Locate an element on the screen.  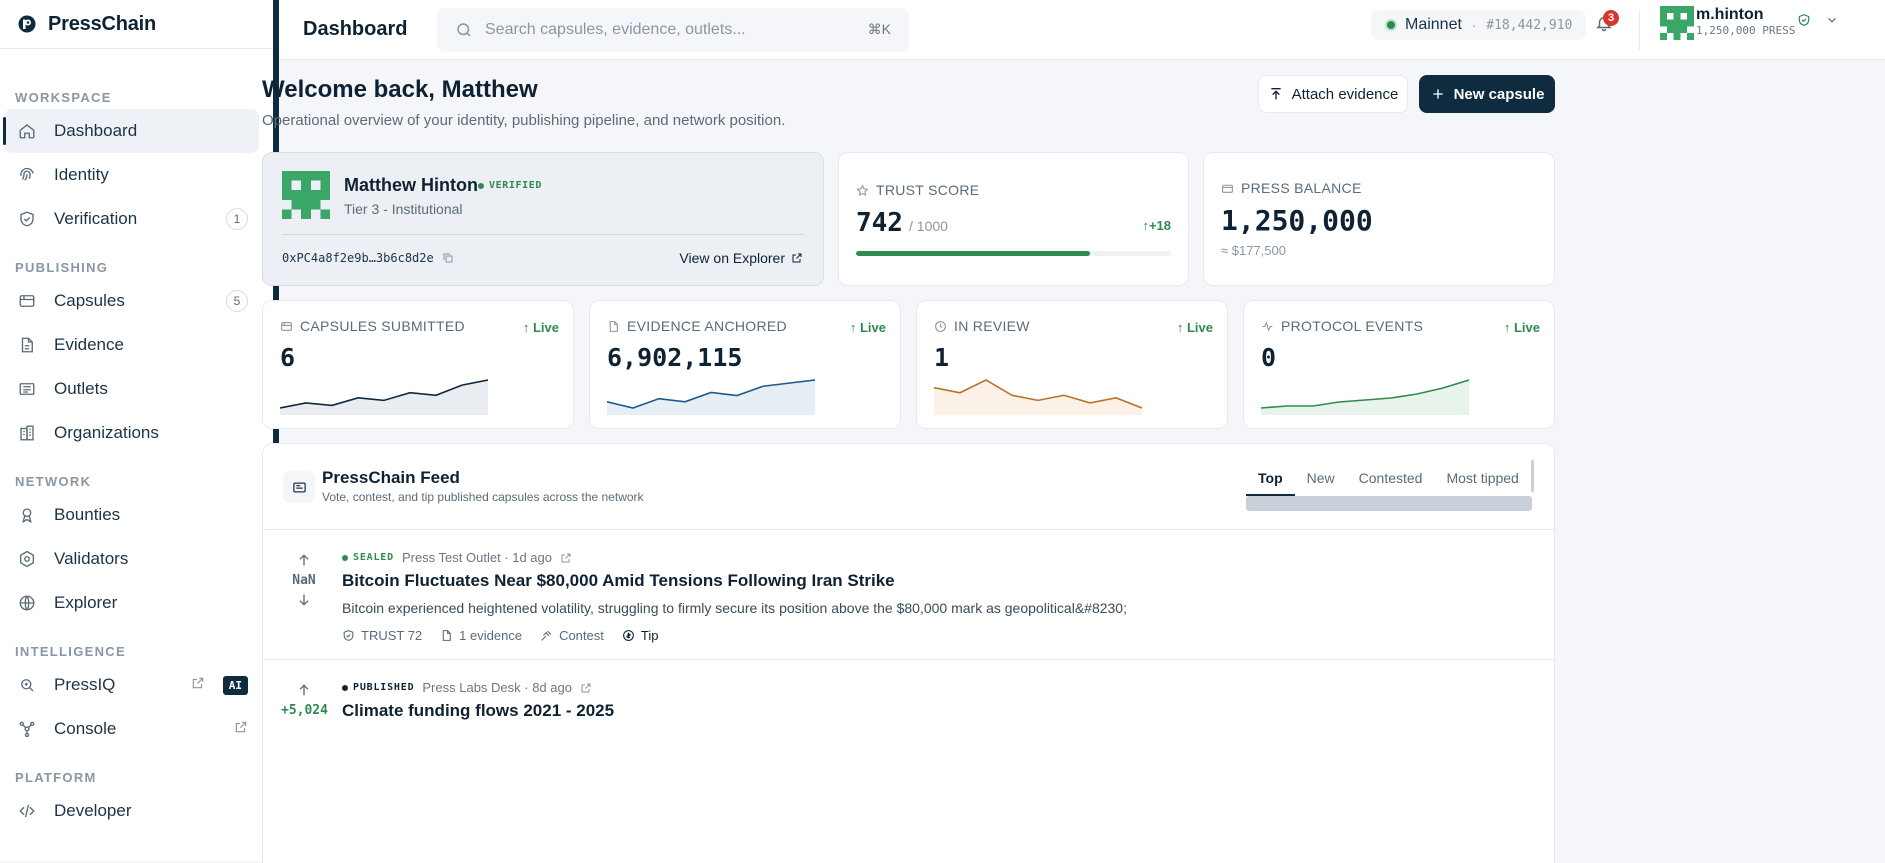
stat-card-protocol-events: PROTOCOL EVENTS ↑ Live 0 is located at coordinates (1399, 364).